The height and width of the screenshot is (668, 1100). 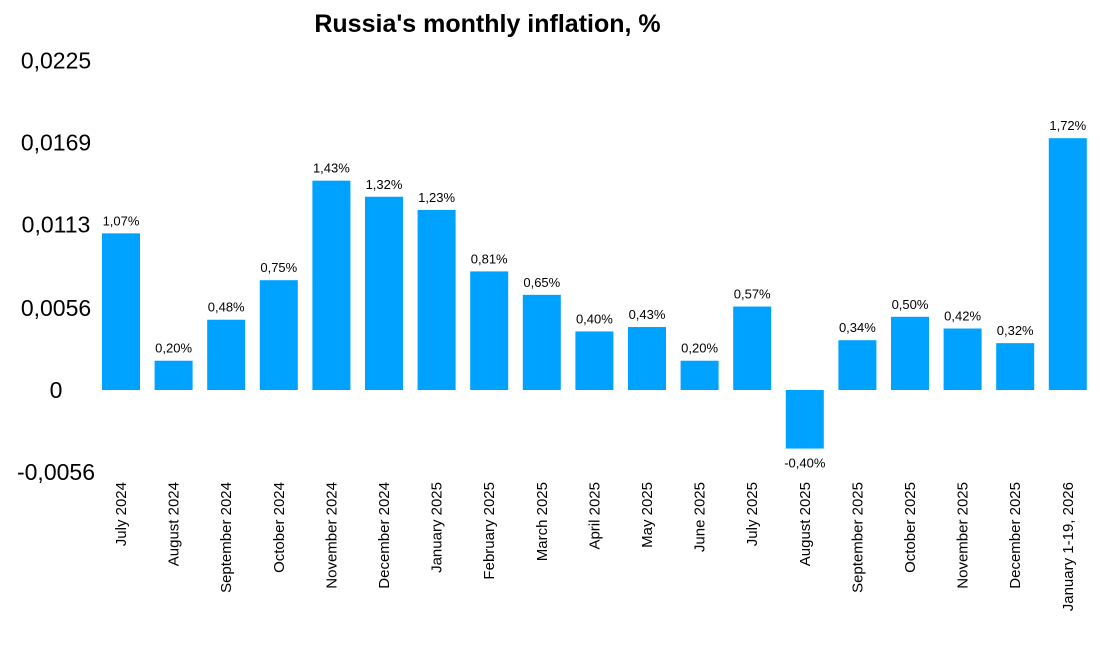 What do you see at coordinates (384, 535) in the screenshot?
I see `x-tick-label: December 2024` at bounding box center [384, 535].